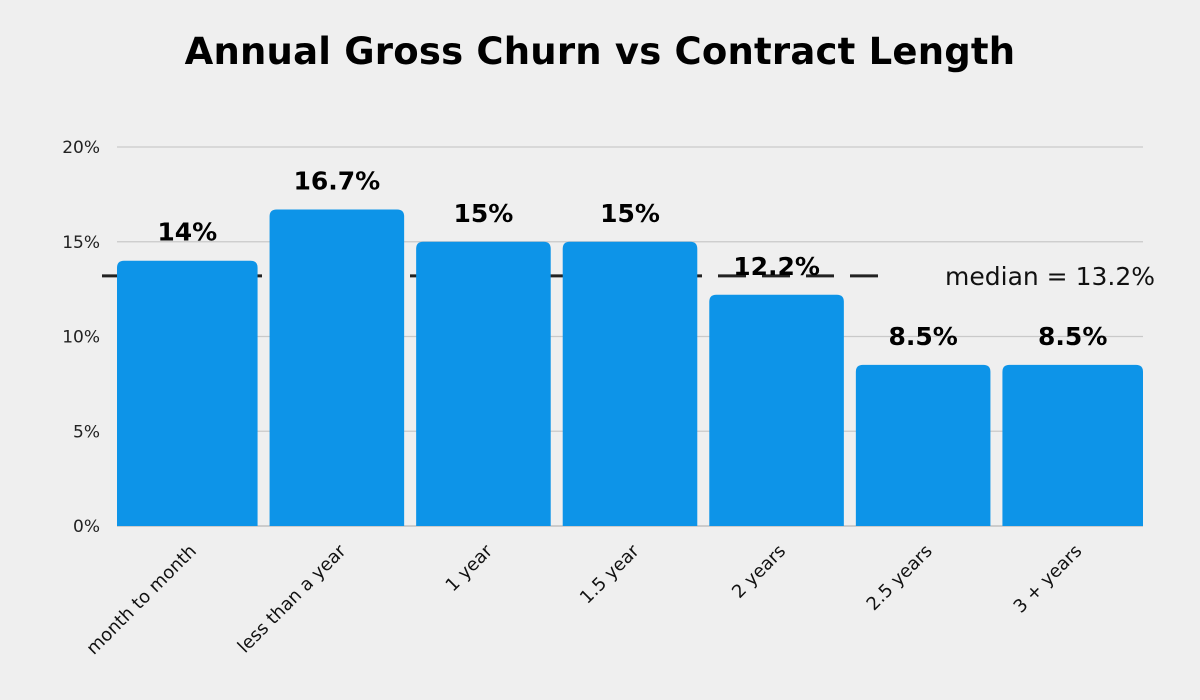 The width and height of the screenshot is (1200, 700). Describe the element at coordinates (86, 432) in the screenshot. I see `y-tick-label: 5%` at that location.